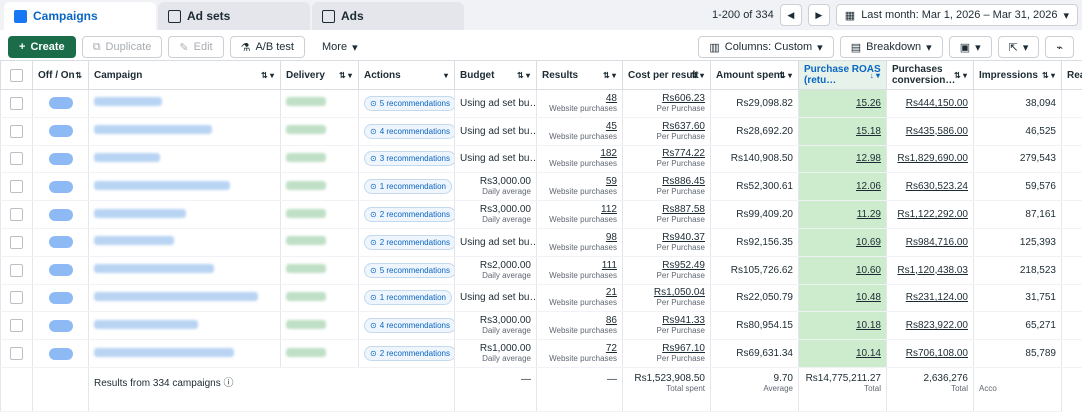  What do you see at coordinates (185, 75) in the screenshot?
I see `col-campaign: Campaign⇅ ▾` at bounding box center [185, 75].